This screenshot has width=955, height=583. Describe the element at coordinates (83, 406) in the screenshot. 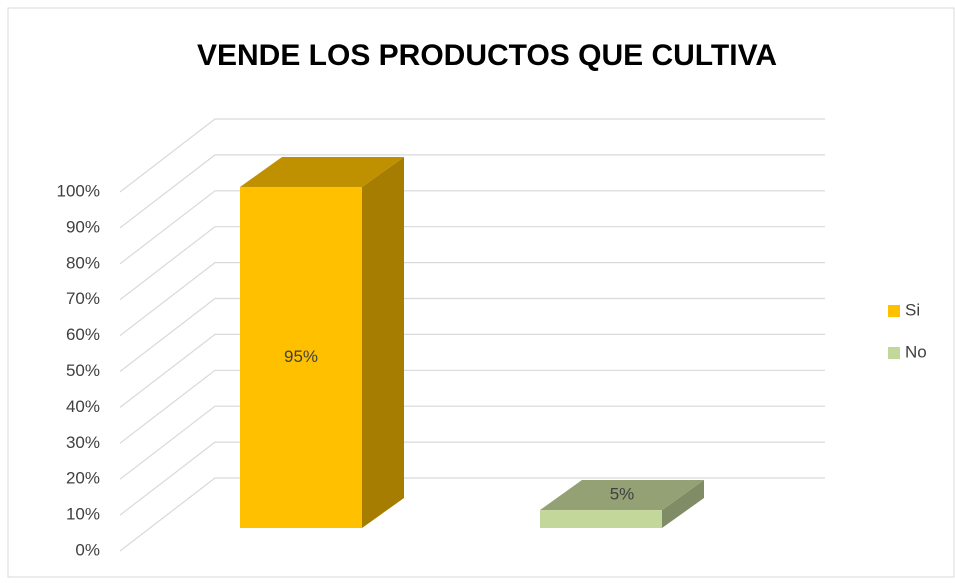

I see `y-tick-label: 40%` at that location.